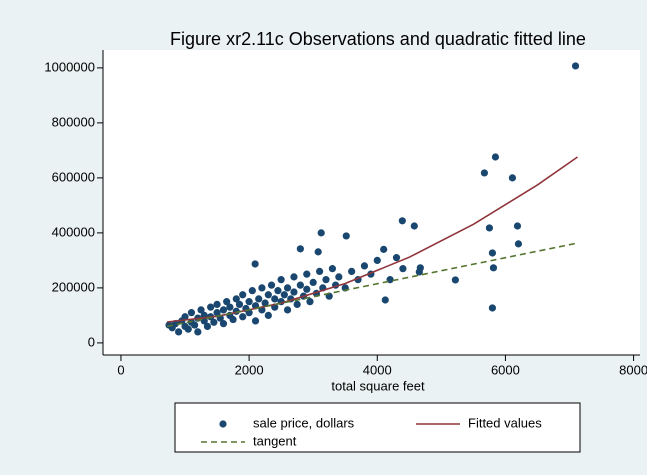 The image size is (647, 475). What do you see at coordinates (304, 422) in the screenshot?
I see `legend-label: sale price, dollars` at bounding box center [304, 422].